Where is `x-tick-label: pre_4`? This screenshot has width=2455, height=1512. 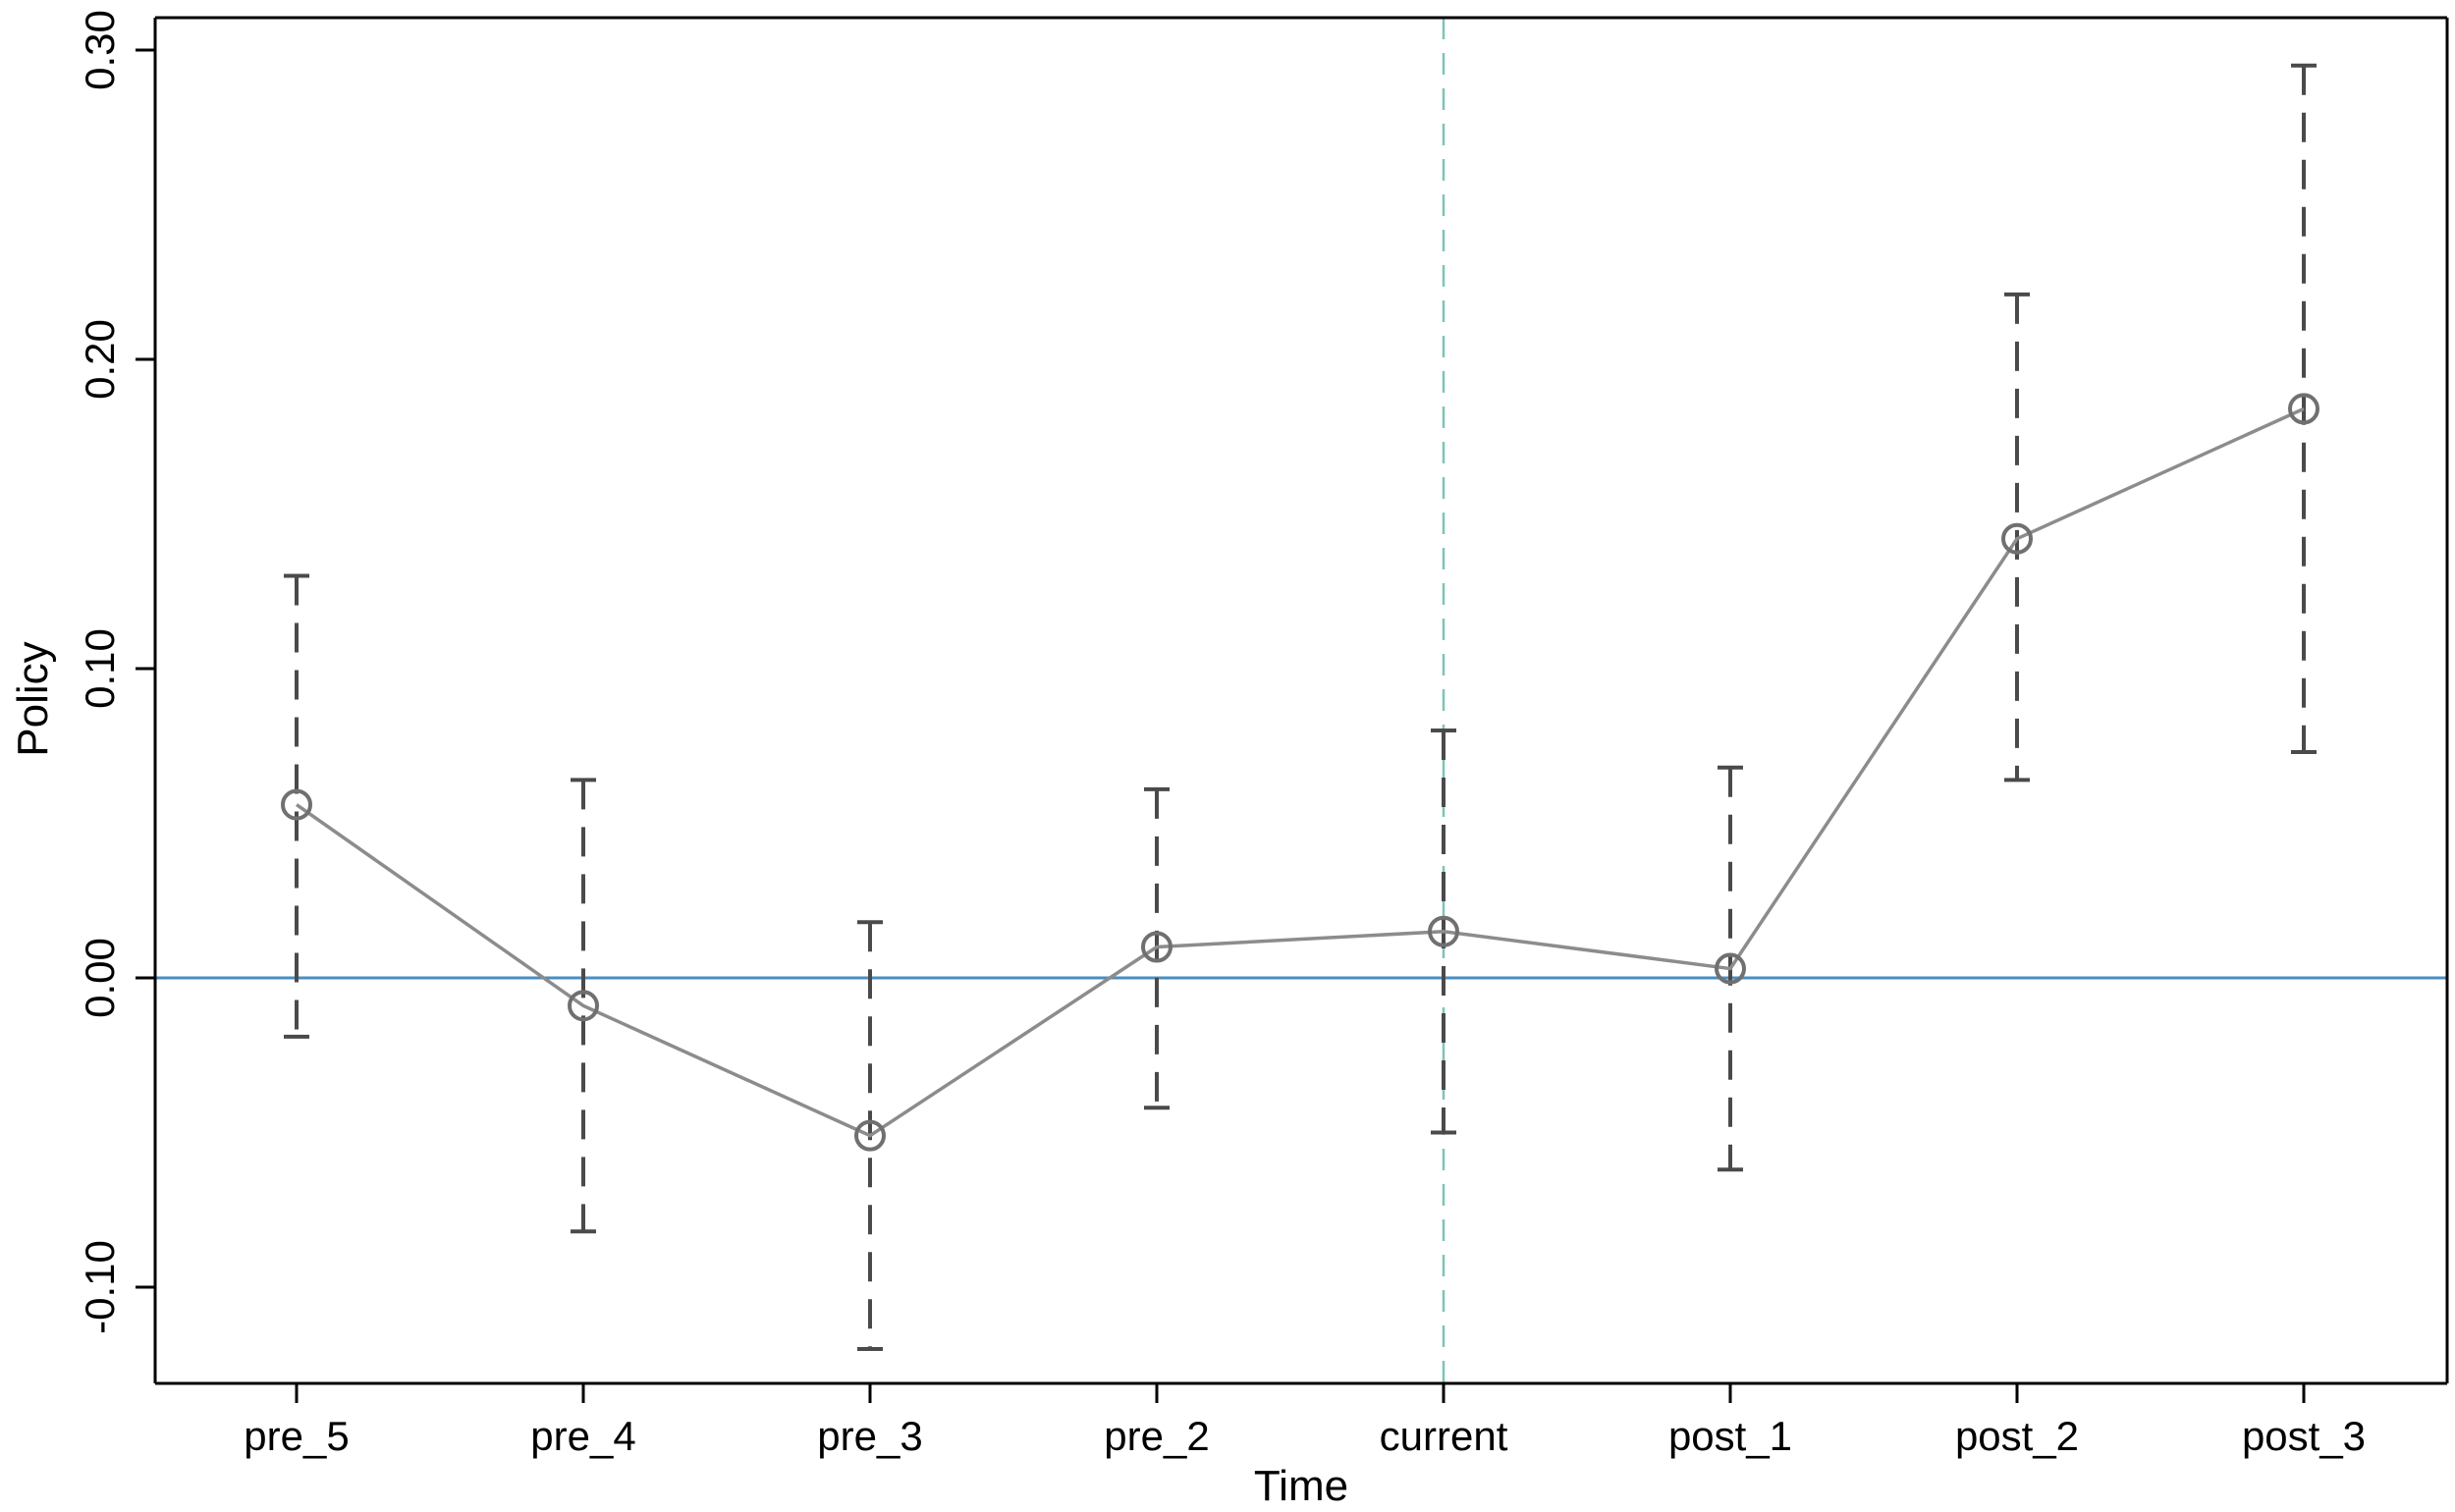
x-tick-label: pre_4 is located at coordinates (582, 1436).